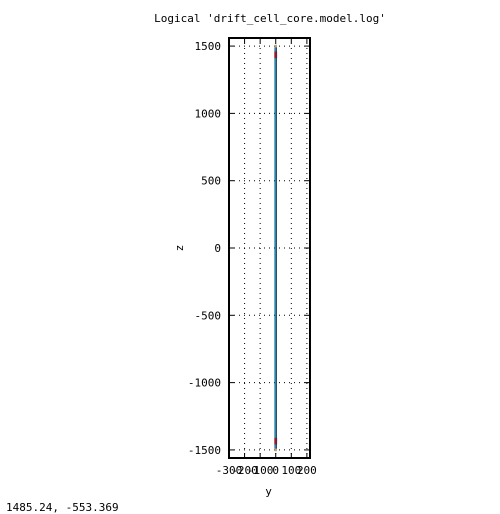  Describe the element at coordinates (211, 181) in the screenshot. I see `y-tick-label: 500` at that location.